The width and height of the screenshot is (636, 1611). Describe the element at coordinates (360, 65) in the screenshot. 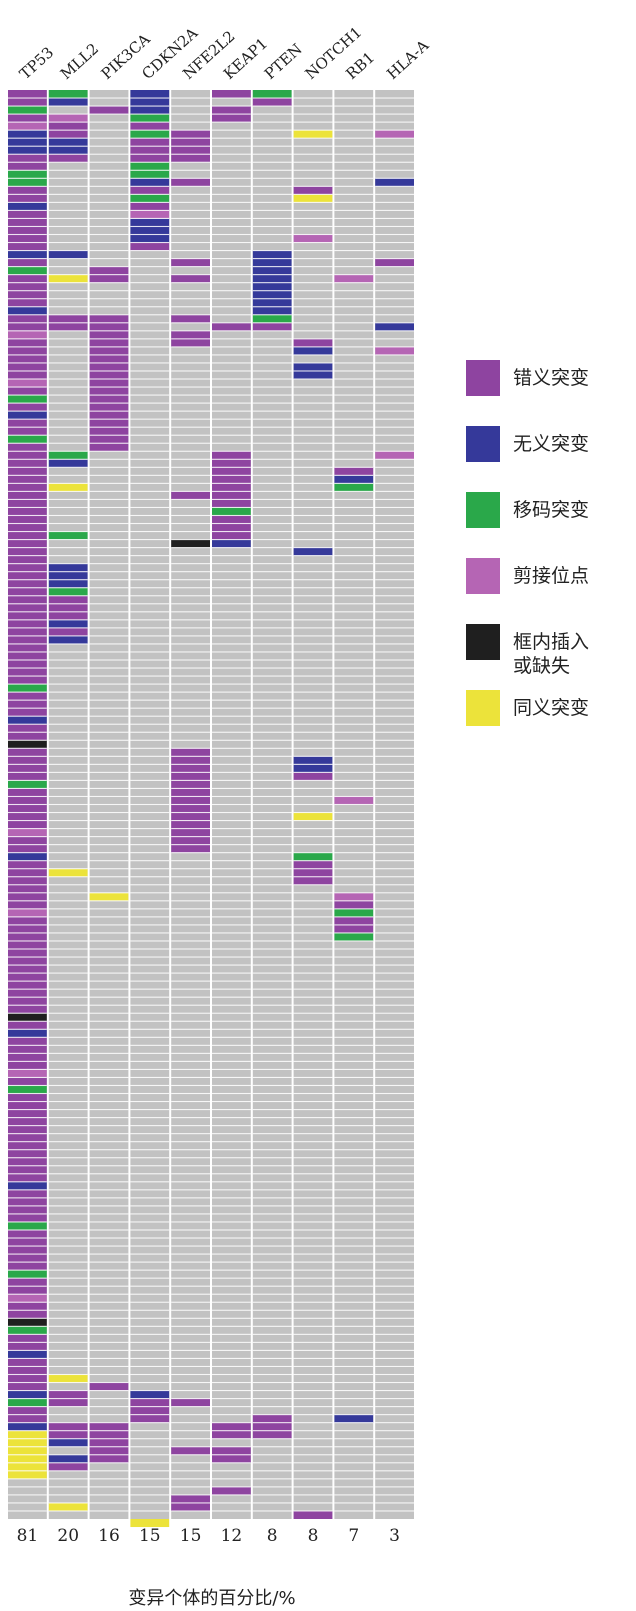

I see `gene-label: RB1` at that location.